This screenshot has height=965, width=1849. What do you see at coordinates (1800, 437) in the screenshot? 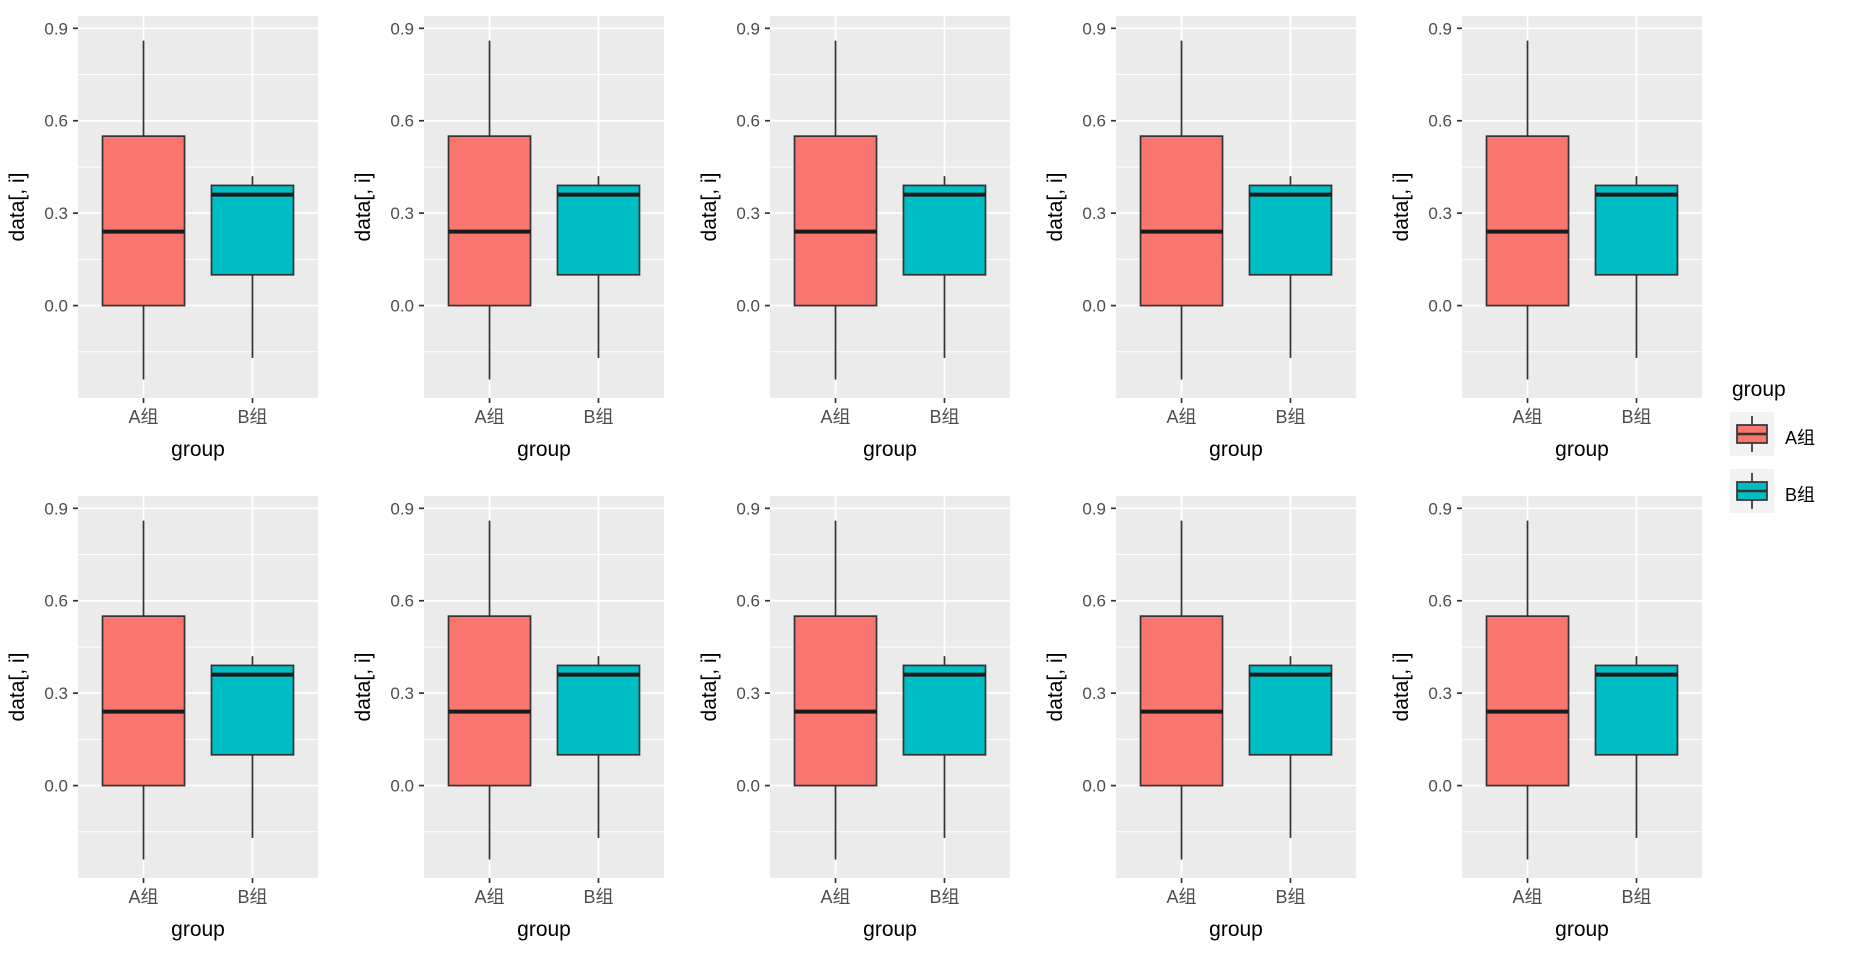
I see `legend-item-label: A组` at bounding box center [1800, 437].